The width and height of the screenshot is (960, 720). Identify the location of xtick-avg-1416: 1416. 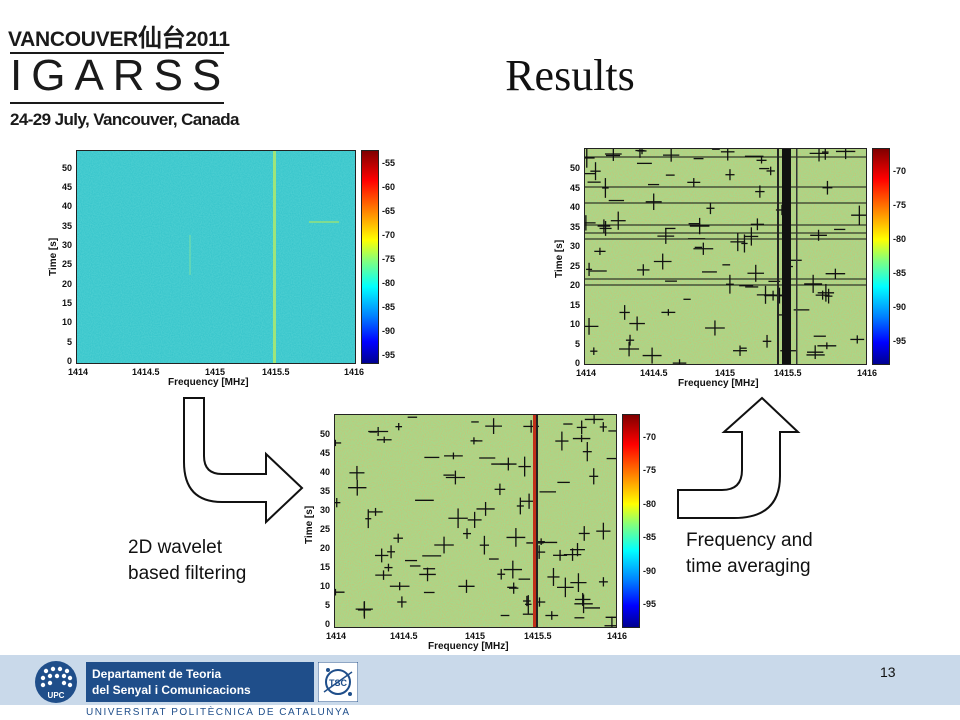
(867, 373).